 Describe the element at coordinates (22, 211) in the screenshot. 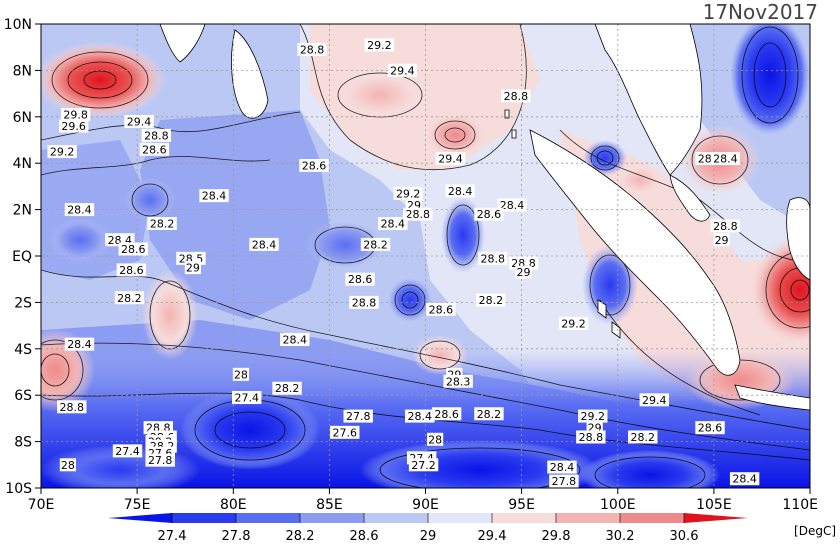

I see `lat-label: 2N` at that location.